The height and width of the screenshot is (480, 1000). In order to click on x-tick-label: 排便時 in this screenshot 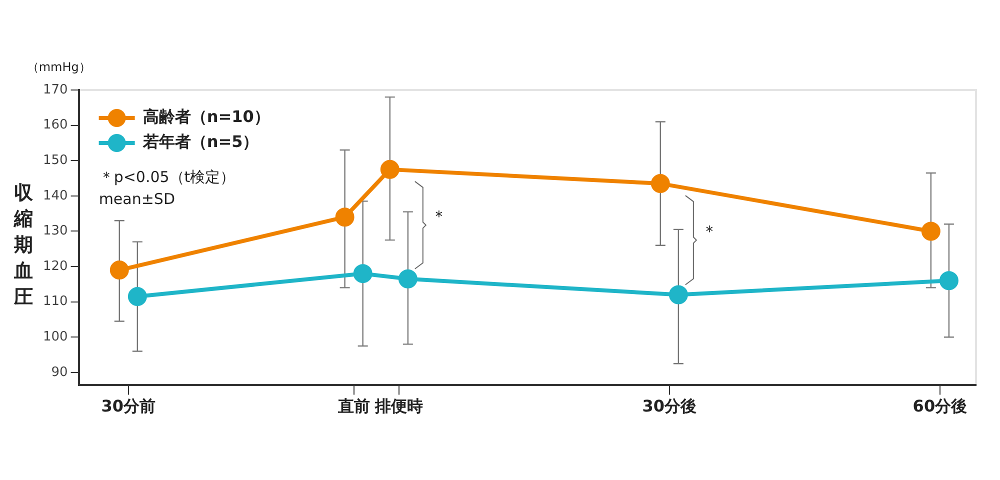, I will do `click(398, 406)`.